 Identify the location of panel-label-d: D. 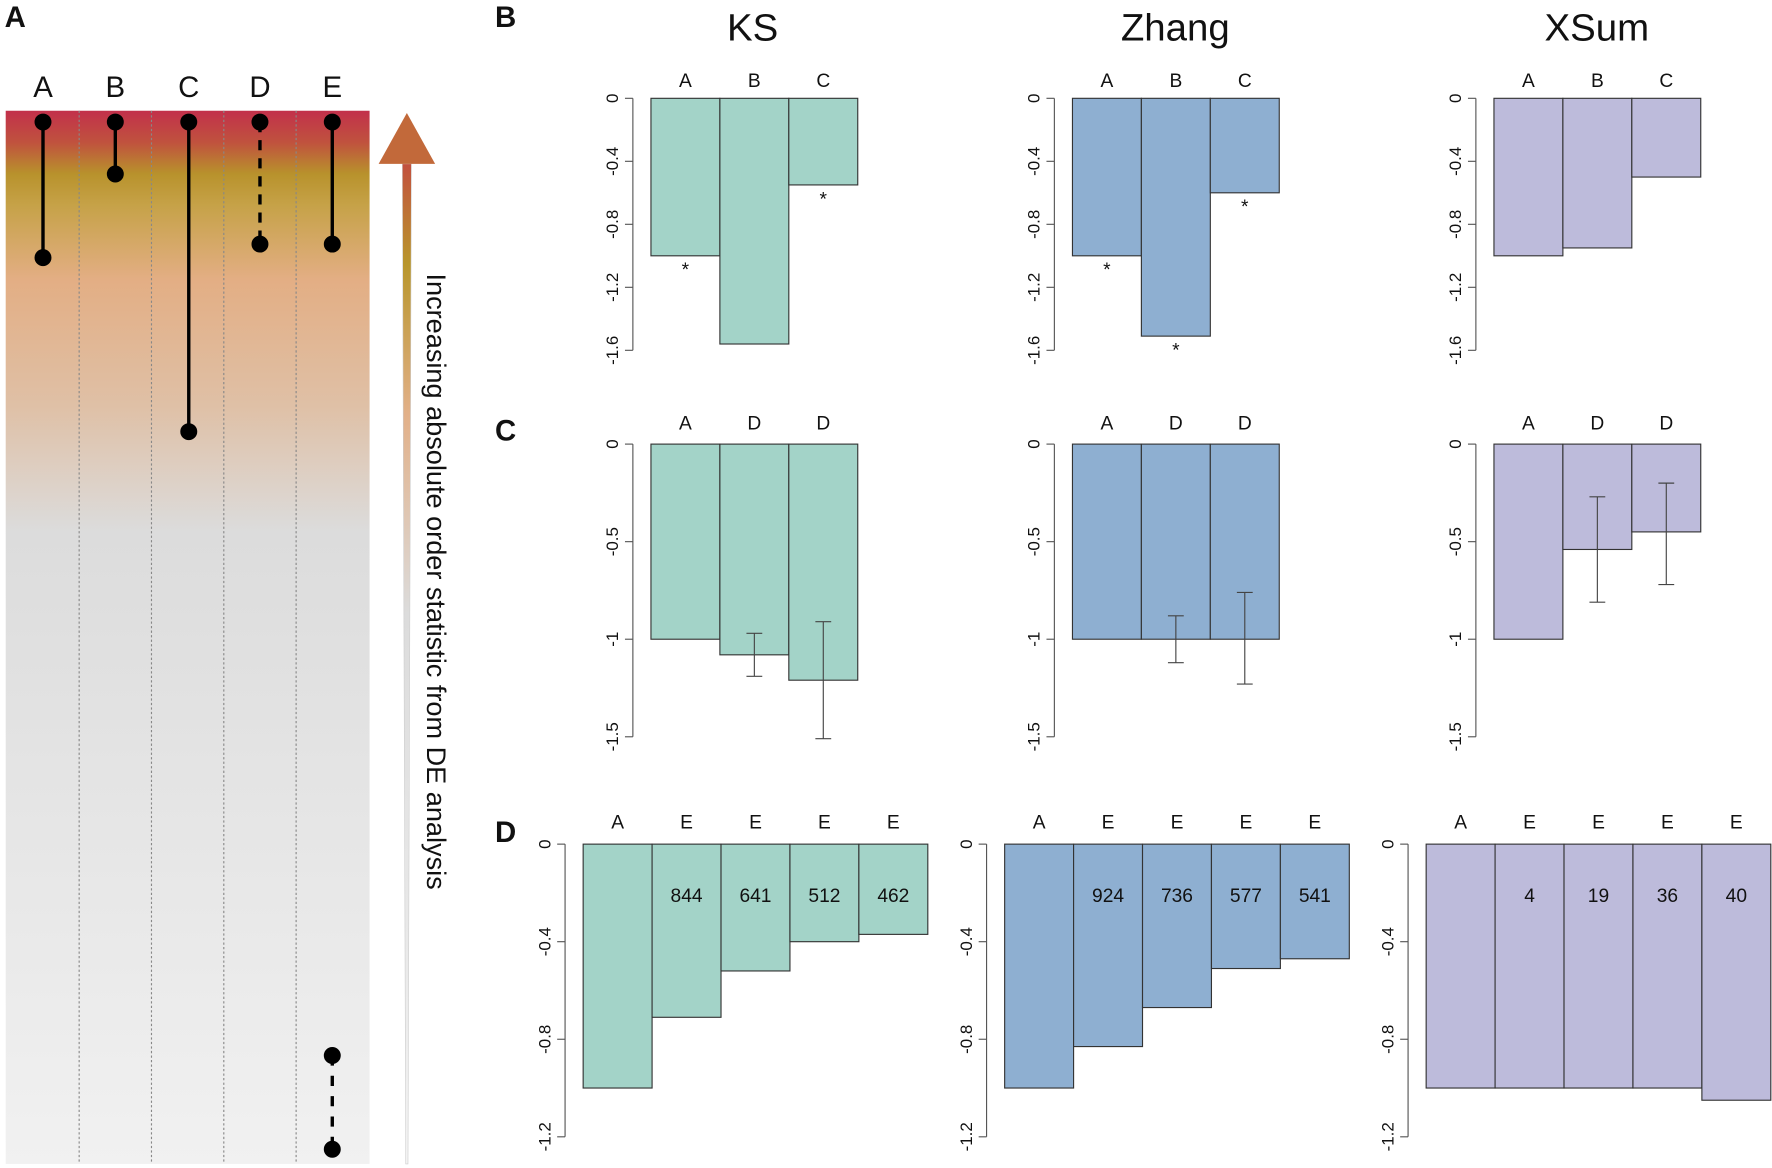
(505, 832).